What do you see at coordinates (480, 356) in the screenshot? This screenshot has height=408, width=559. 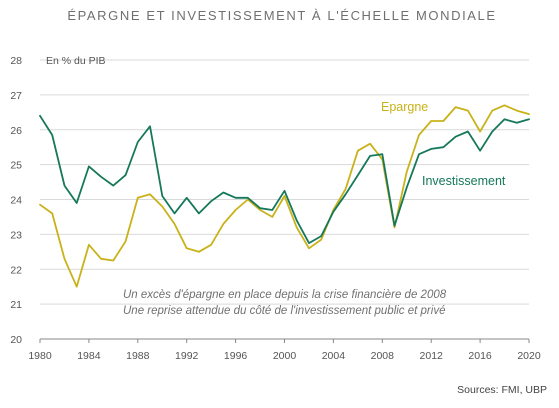 I see `x-tick-label: 2016` at bounding box center [480, 356].